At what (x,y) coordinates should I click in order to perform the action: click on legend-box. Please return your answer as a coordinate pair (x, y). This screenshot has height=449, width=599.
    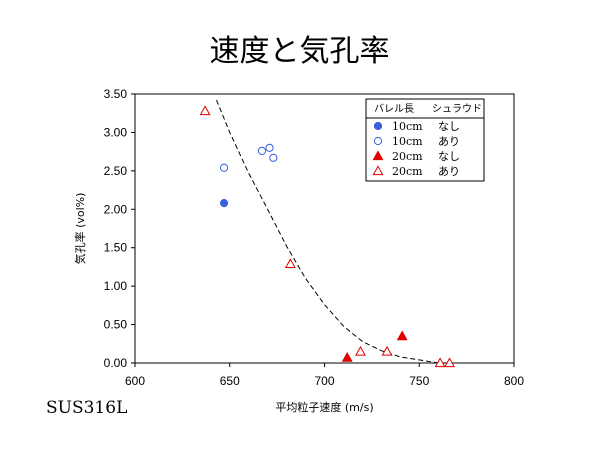
    Looking at the image, I should click on (425, 140).